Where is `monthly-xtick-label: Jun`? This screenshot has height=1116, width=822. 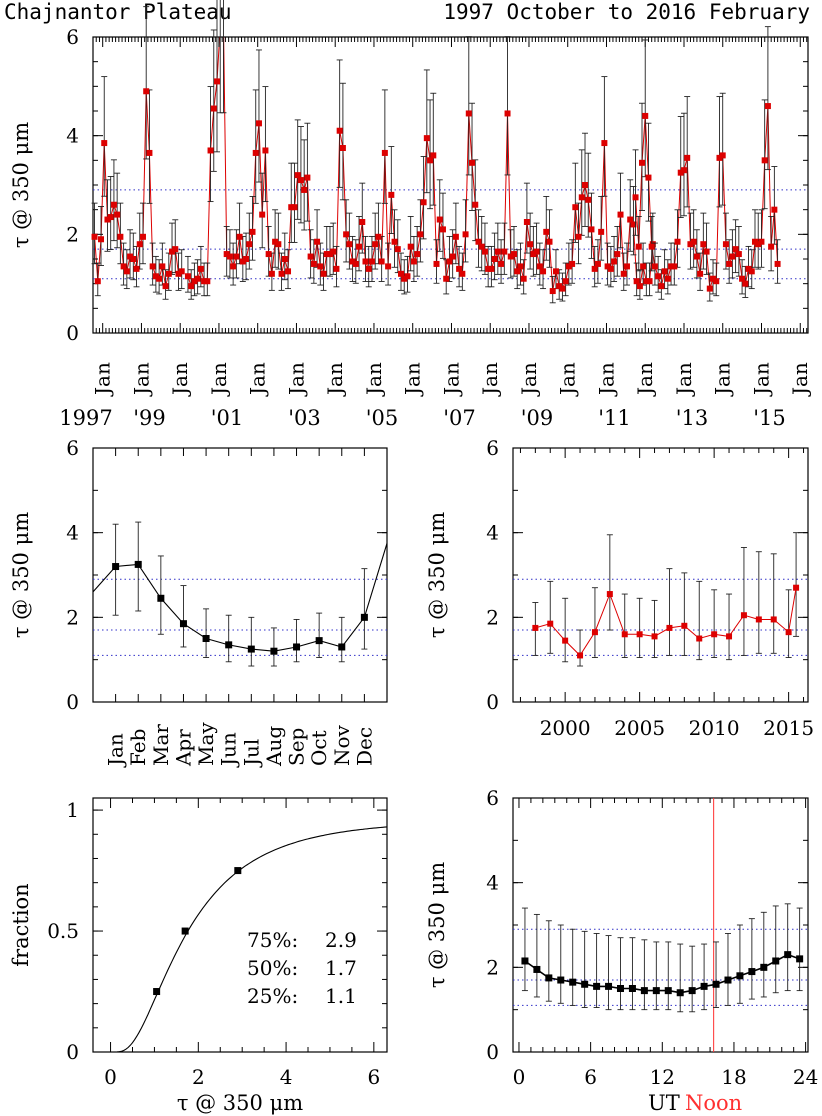 monthly-xtick-label: Jun is located at coordinates (229, 750).